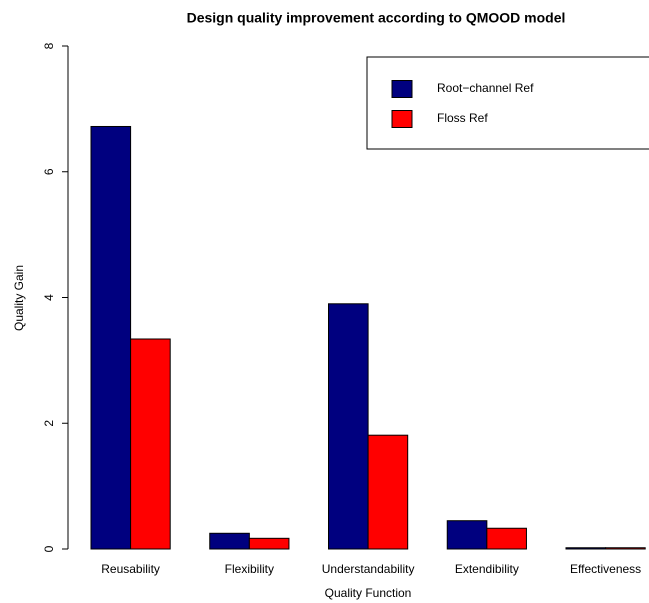 This screenshot has height=603, width=649. Describe the element at coordinates (249, 569) in the screenshot. I see `x-tick-label: Flexibility` at that location.